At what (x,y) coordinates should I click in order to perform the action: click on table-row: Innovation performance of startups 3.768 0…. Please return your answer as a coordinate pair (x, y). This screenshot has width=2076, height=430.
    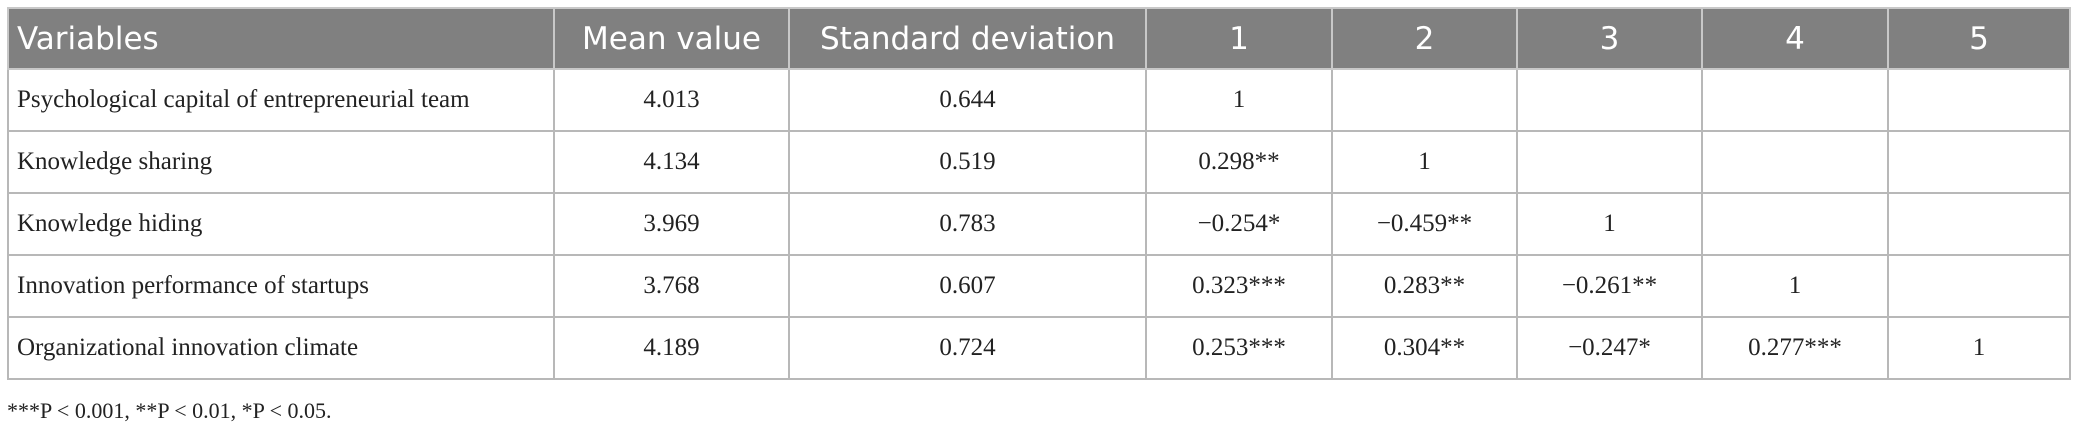
    Looking at the image, I should click on (1039, 286).